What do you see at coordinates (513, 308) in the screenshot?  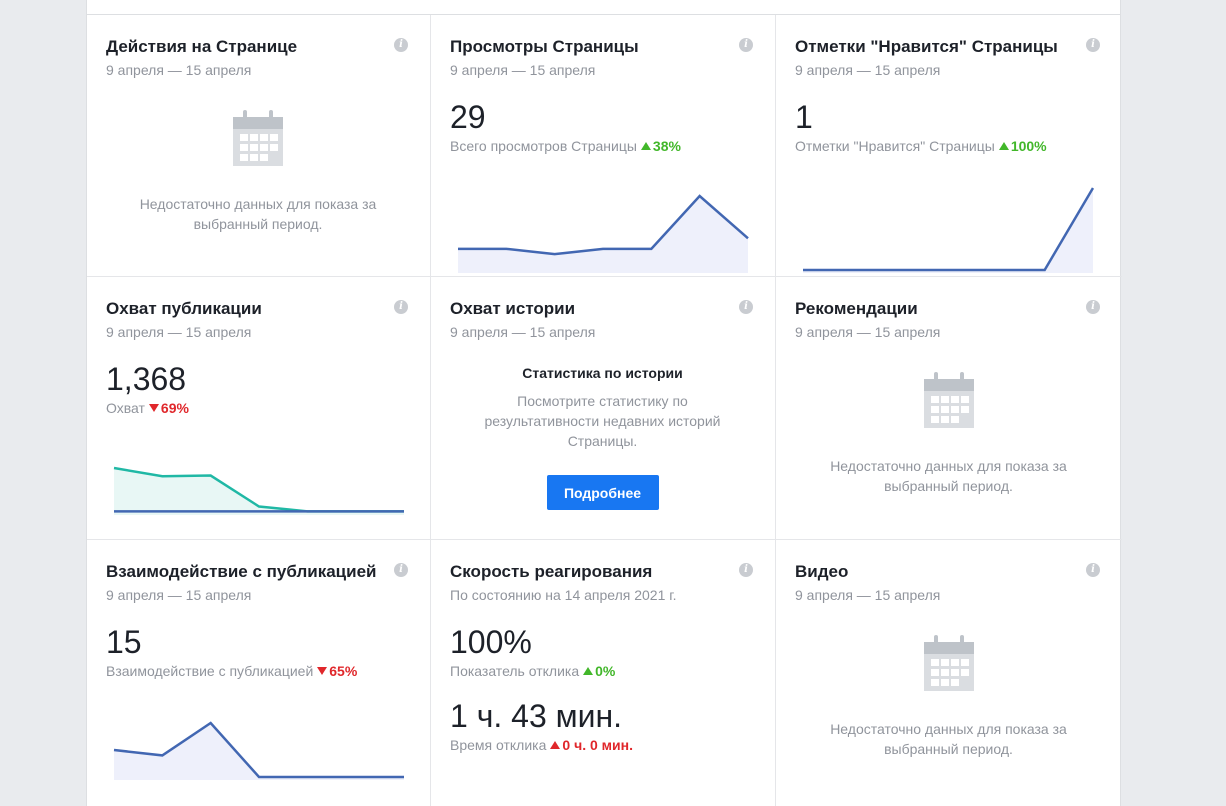 I see `card-title: Охват истории` at bounding box center [513, 308].